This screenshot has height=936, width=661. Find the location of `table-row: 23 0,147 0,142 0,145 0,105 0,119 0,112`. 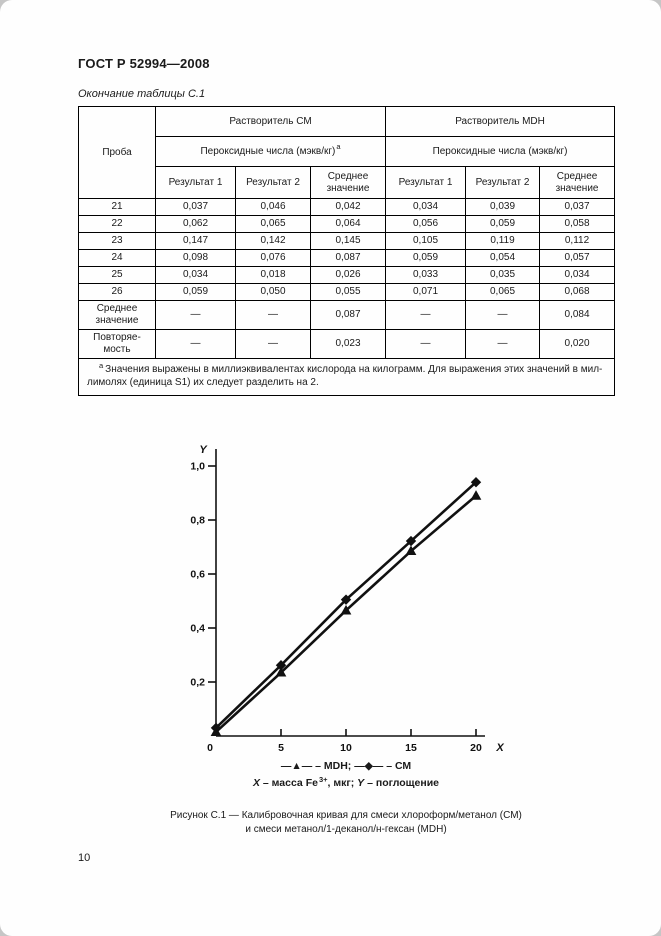

table-row: 23 0,147 0,142 0,145 0,105 0,119 0,112 is located at coordinates (347, 241).